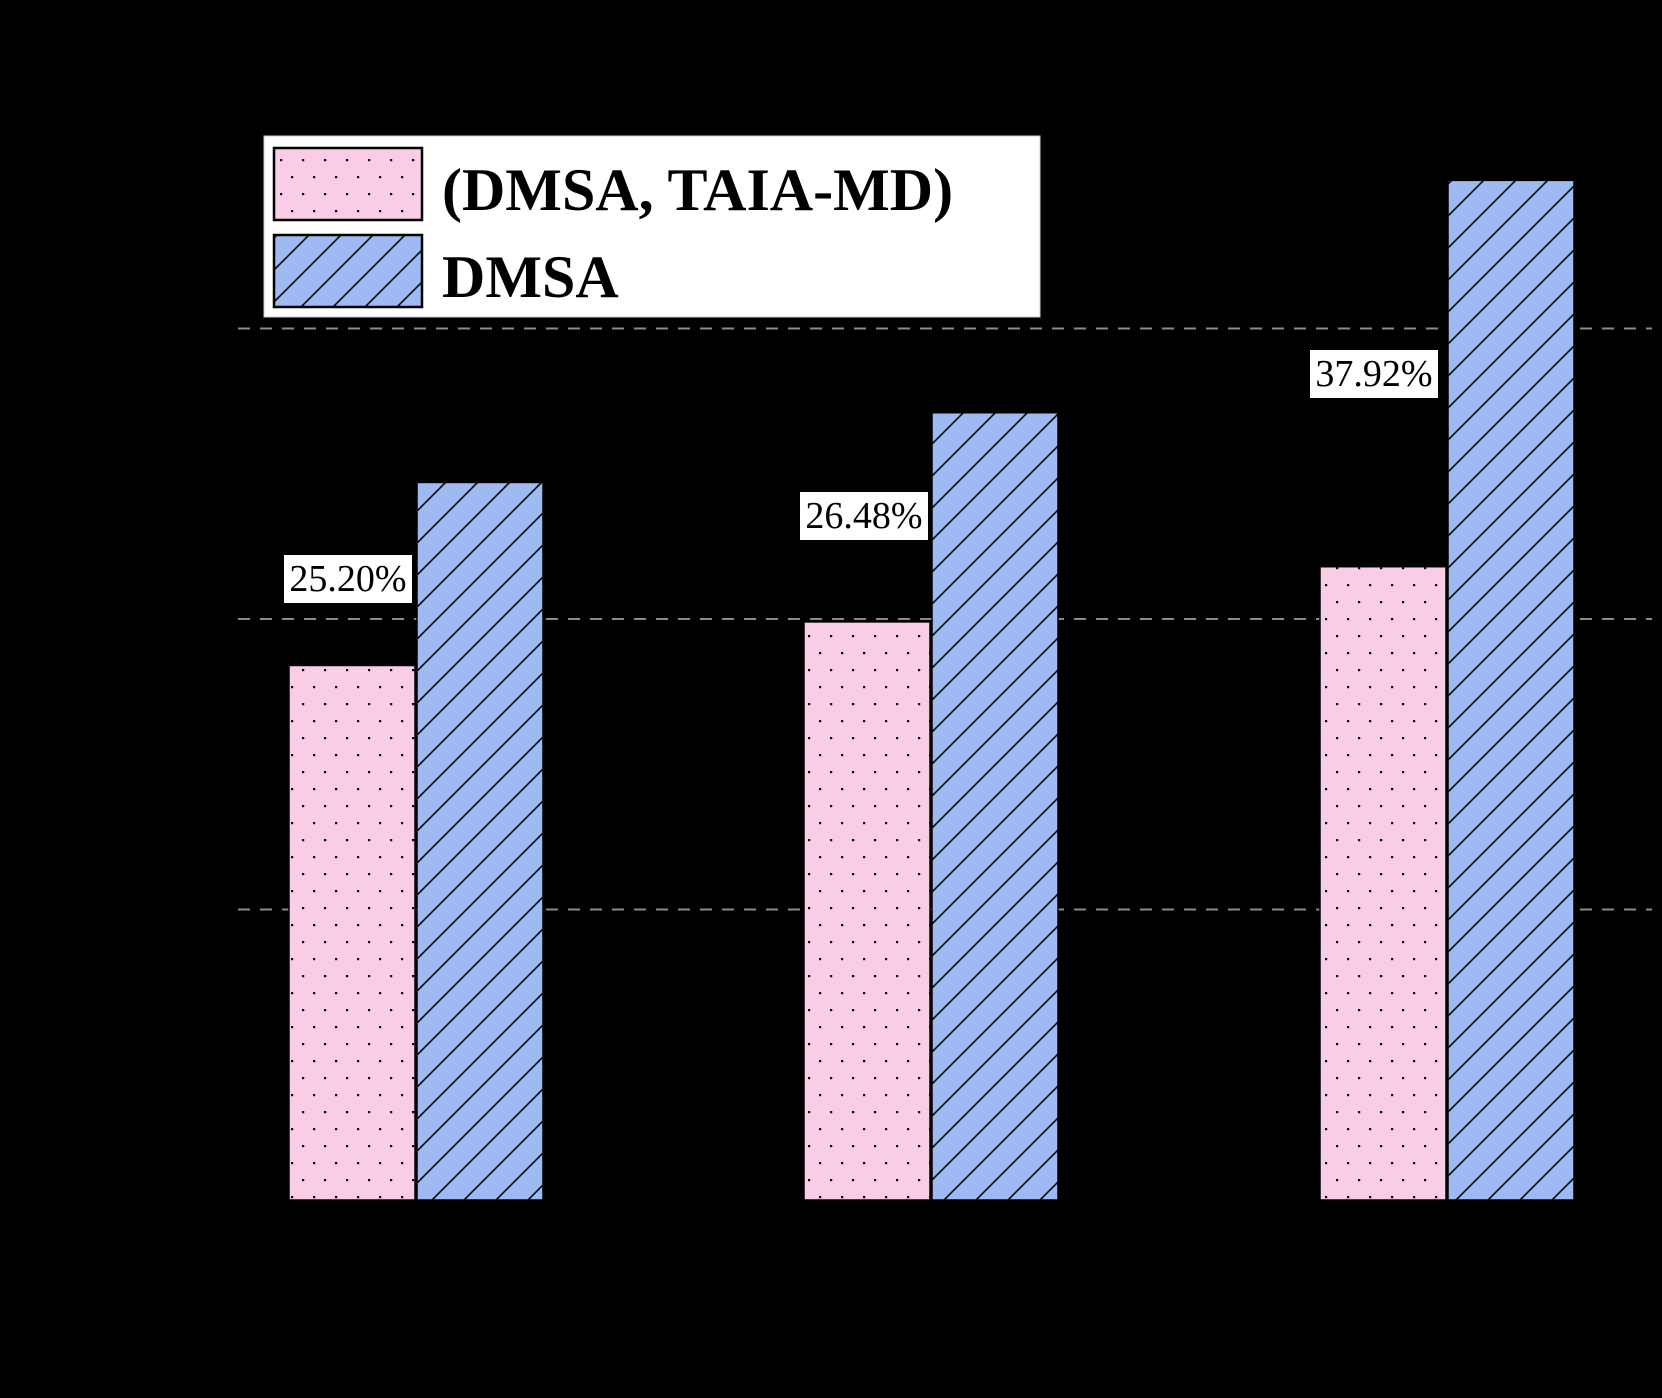 The width and height of the screenshot is (1662, 1398). What do you see at coordinates (697, 190) in the screenshot?
I see `legend-label-dmsa-taia-md: (DMSA, TAIA-MD)` at bounding box center [697, 190].